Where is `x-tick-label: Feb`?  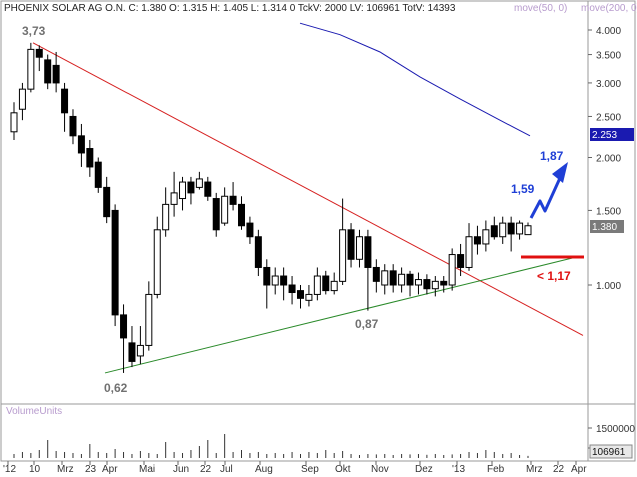
x-tick-label: Feb is located at coordinates (496, 469).